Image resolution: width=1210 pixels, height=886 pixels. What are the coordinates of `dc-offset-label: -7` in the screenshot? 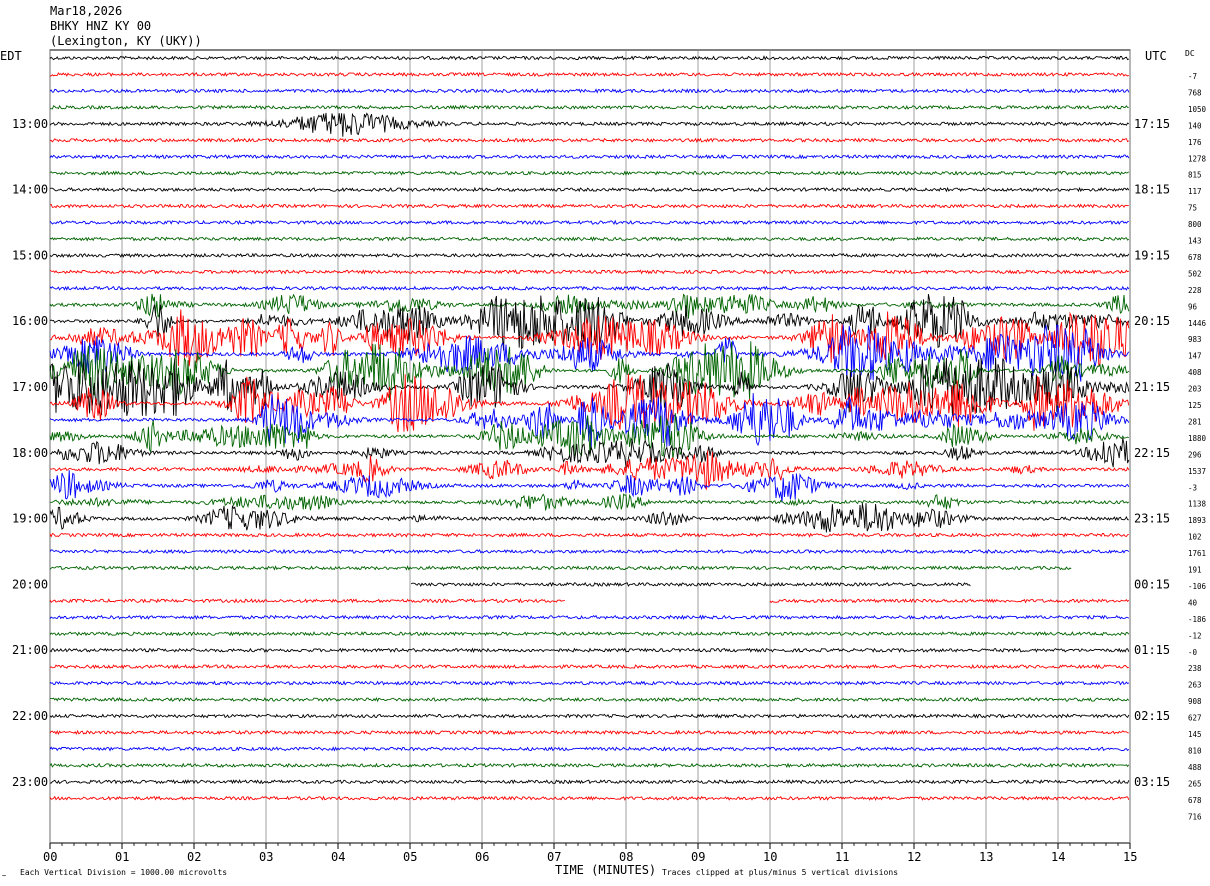 It's located at (1192, 76).